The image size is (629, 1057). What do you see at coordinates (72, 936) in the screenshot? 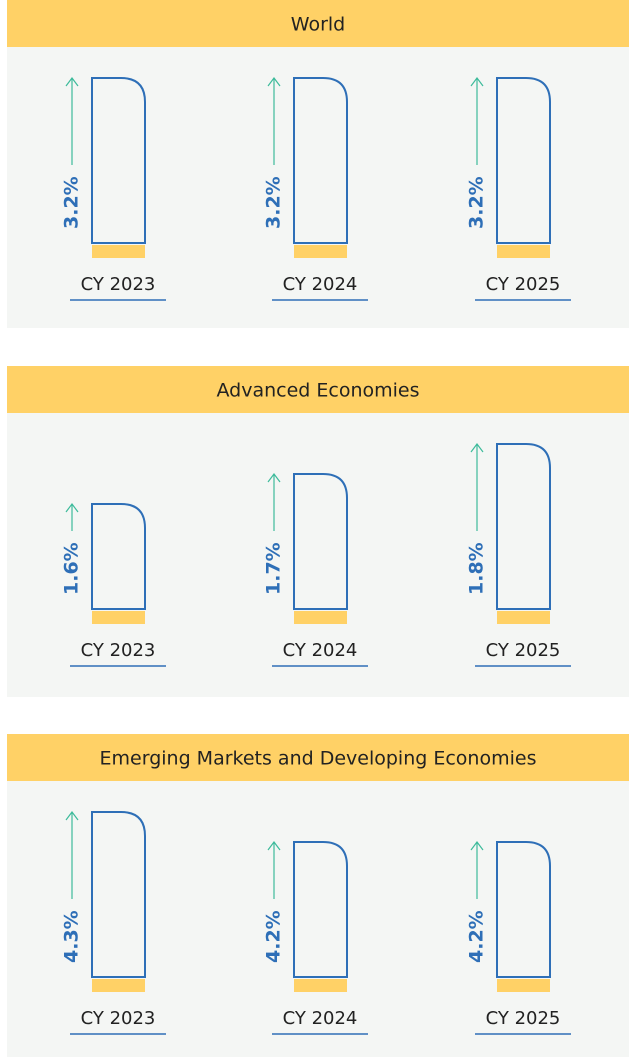
I see `value-label: 4.3%` at bounding box center [72, 936].